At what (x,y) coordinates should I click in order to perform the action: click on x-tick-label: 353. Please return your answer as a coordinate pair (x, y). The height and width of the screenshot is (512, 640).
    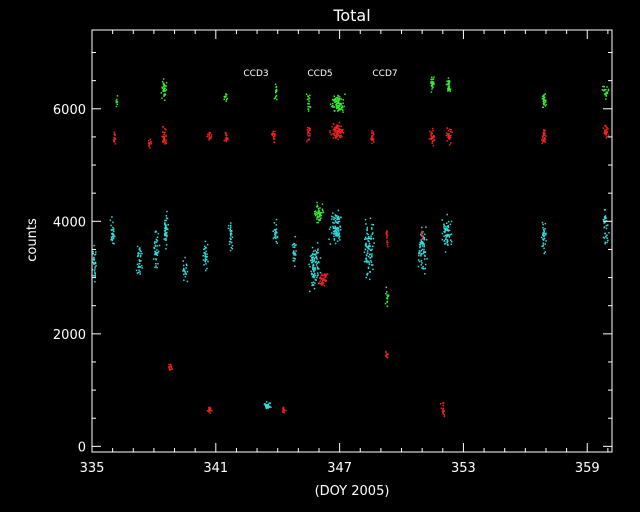
    Looking at the image, I should click on (463, 468).